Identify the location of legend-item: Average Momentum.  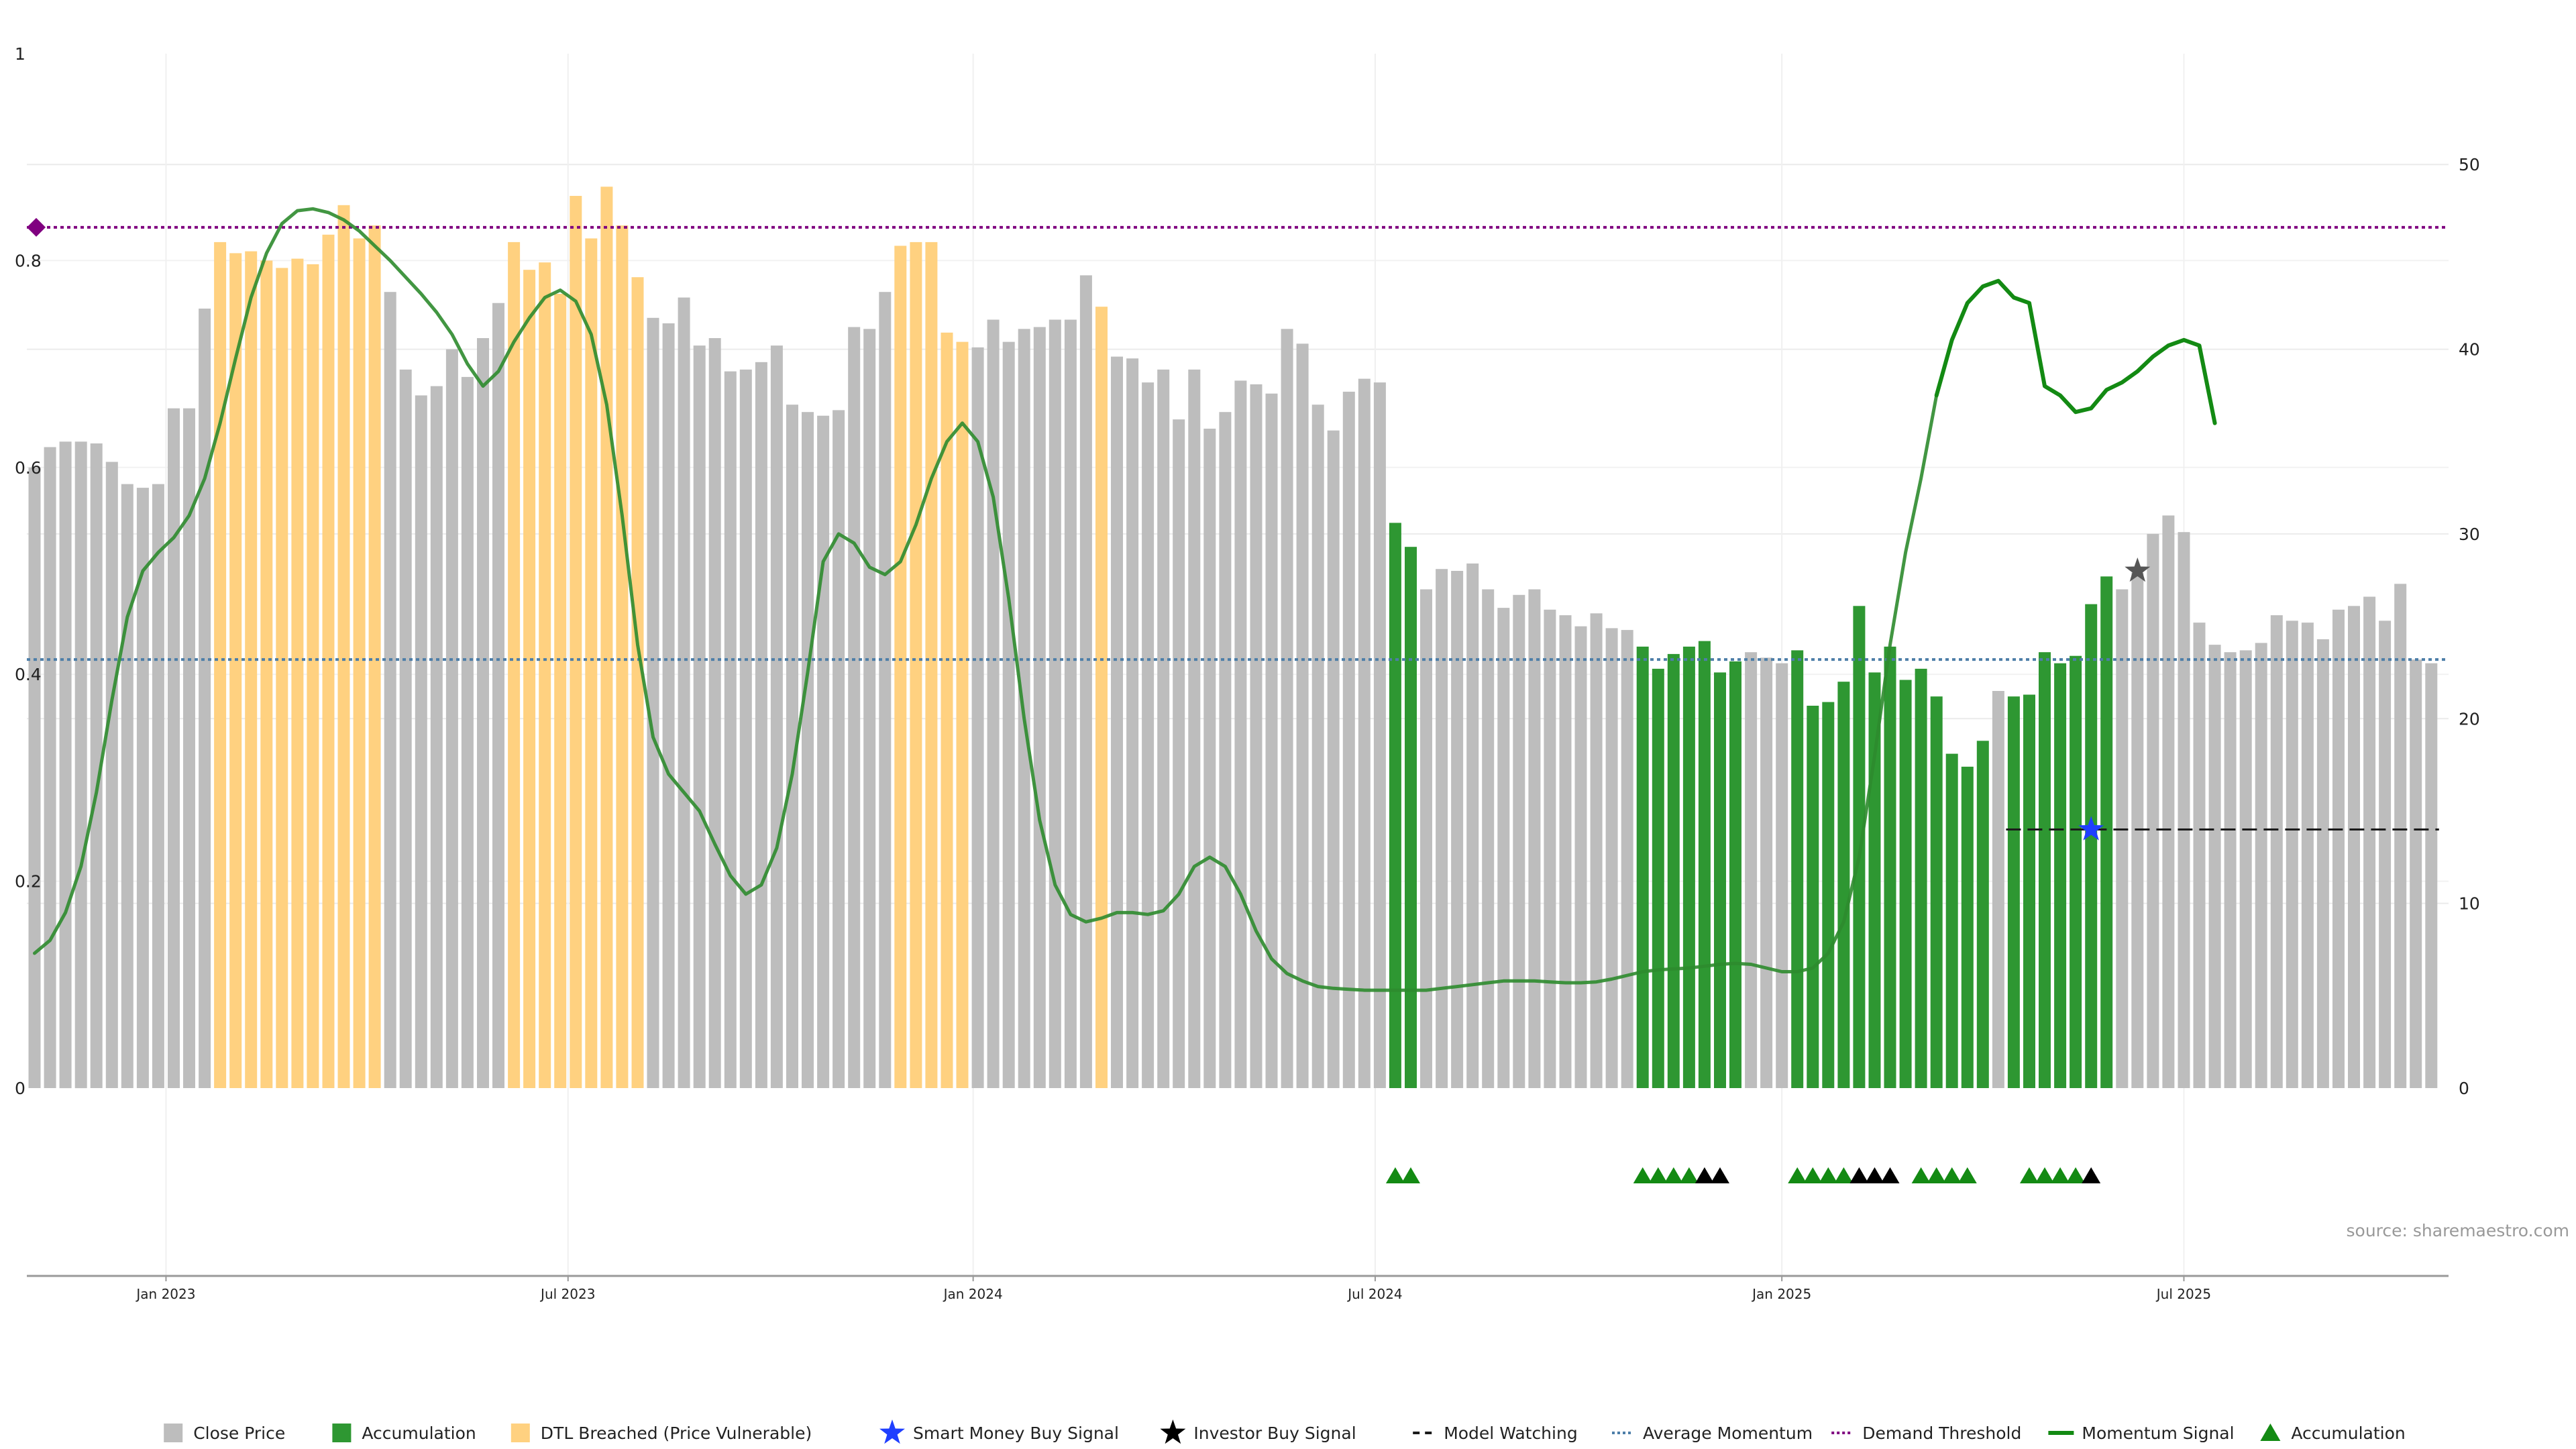
(1712, 1433).